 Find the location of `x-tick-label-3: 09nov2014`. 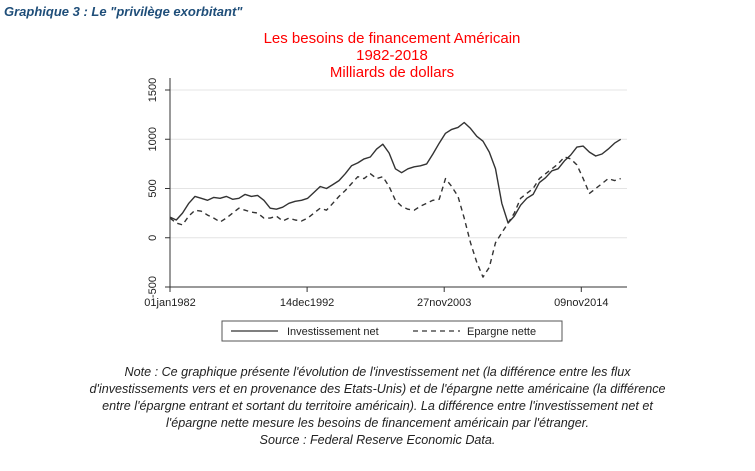

x-tick-label-3: 09nov2014 is located at coordinates (581, 303).